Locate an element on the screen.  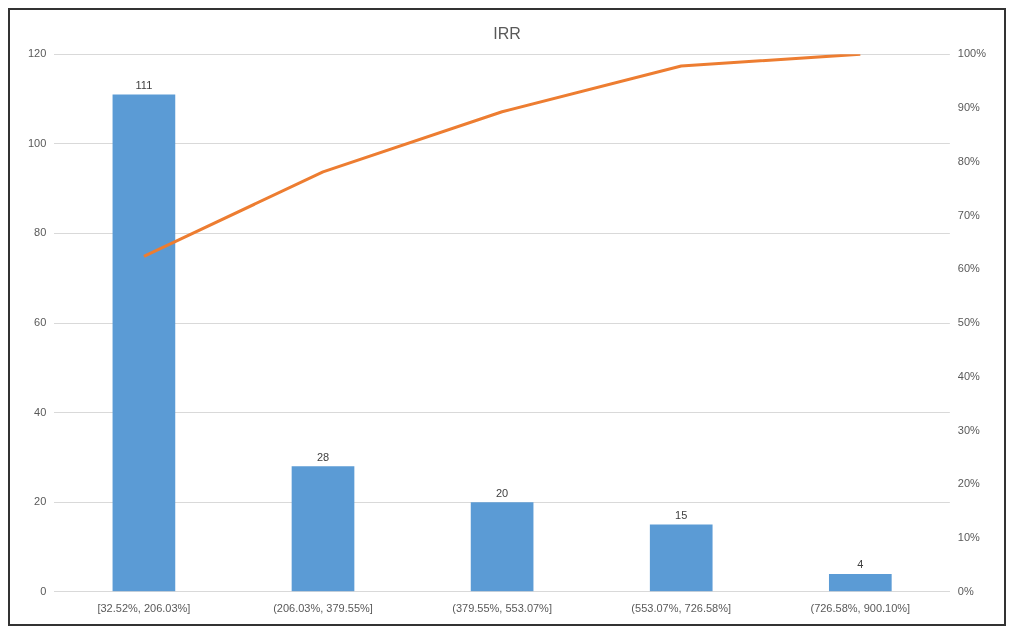
y-tick-label: 120 is located at coordinates (37, 53).